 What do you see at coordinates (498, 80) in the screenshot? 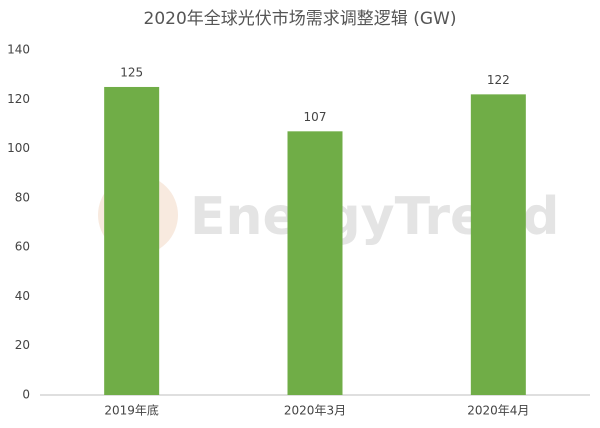
I see `value-label: 122` at bounding box center [498, 80].